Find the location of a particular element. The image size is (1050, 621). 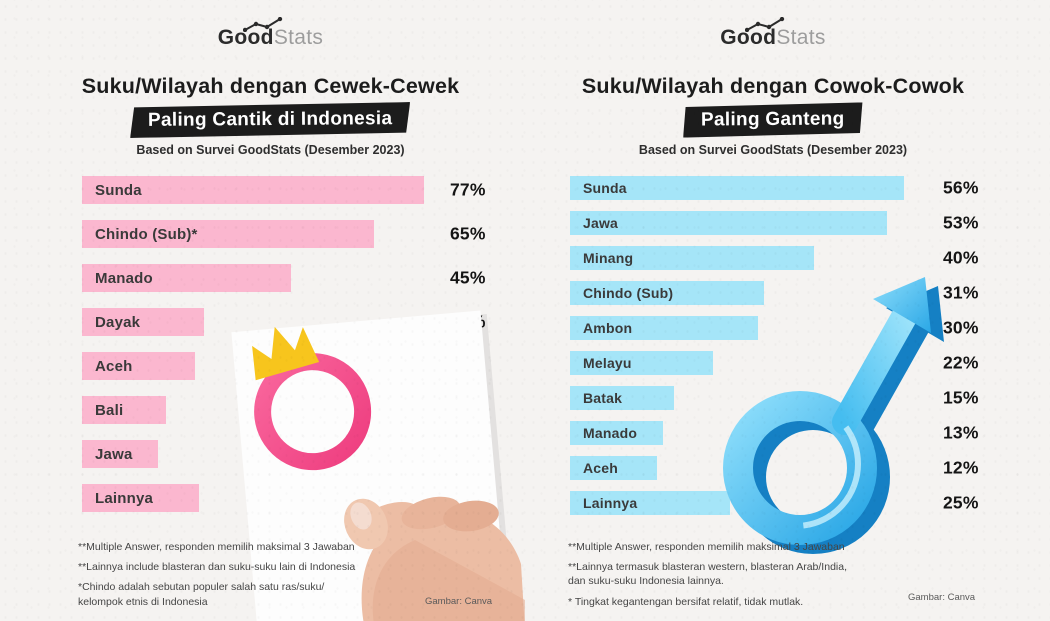

bar-row: Manado 45% is located at coordinates (303, 278).